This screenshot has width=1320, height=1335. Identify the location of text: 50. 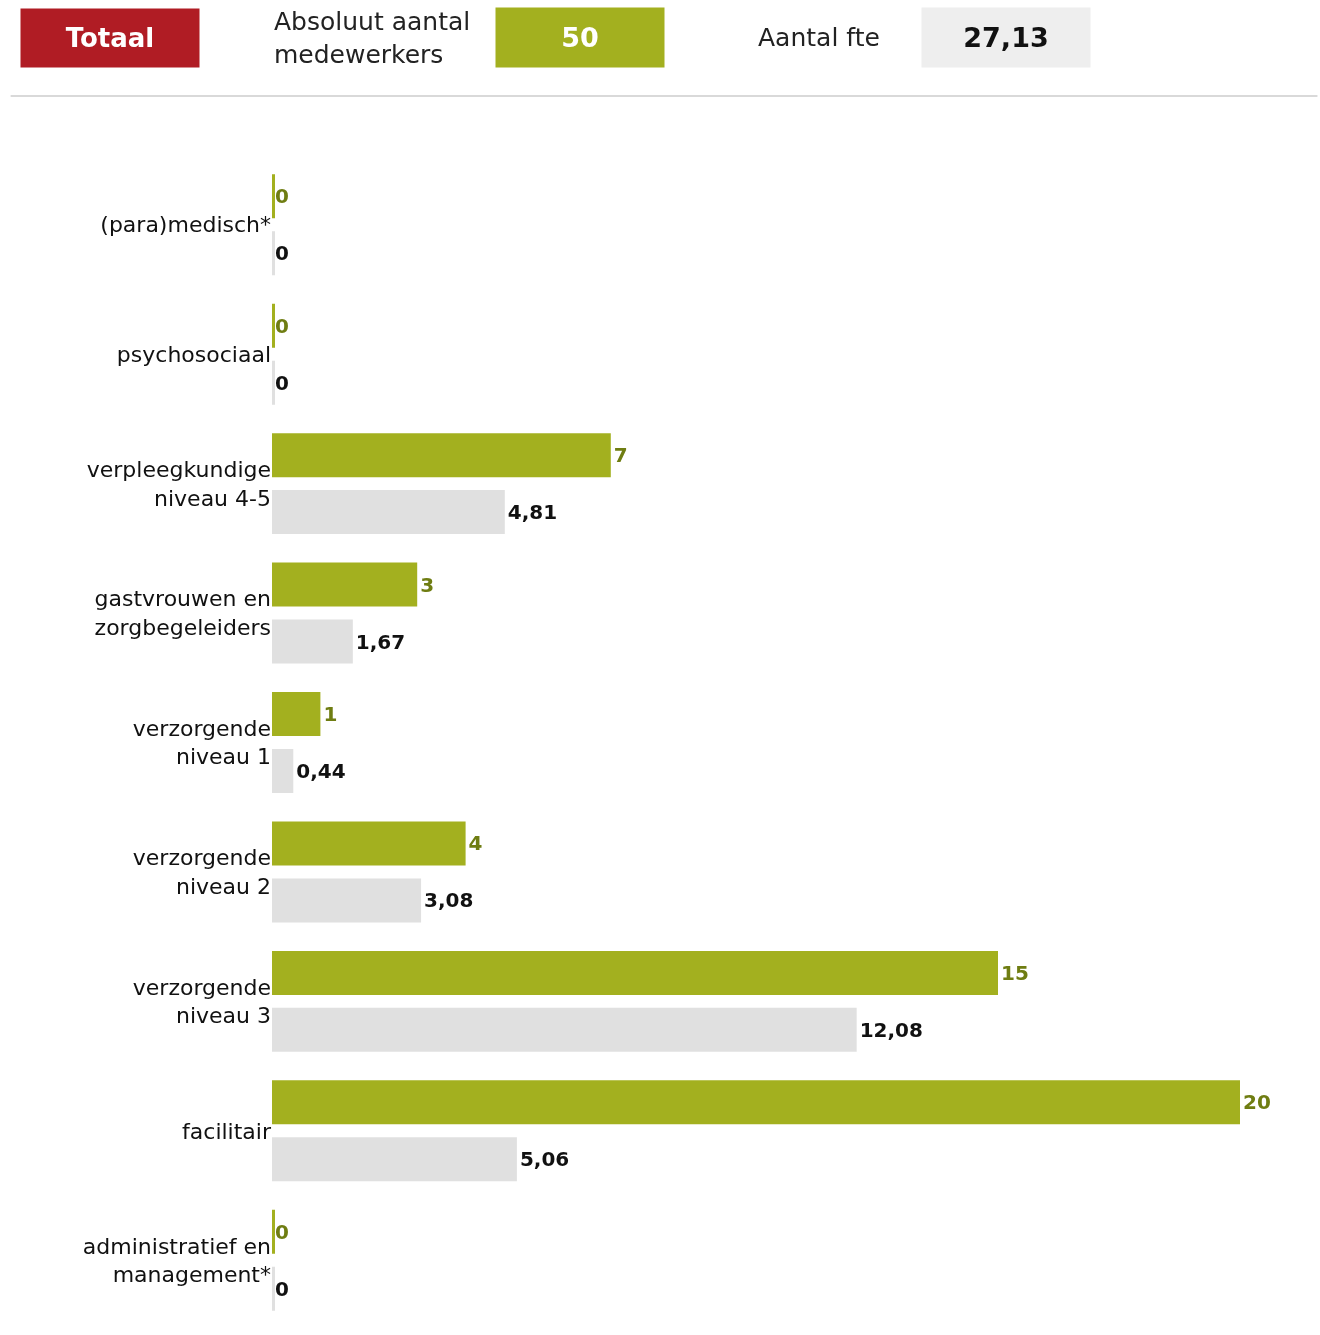
(580, 37).